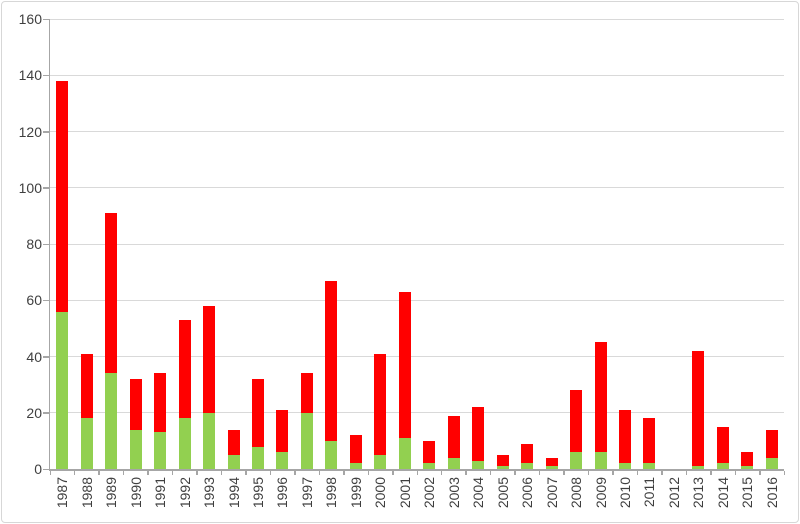 This screenshot has width=800, height=524. I want to click on x-axis-label: 2015, so click(747, 493).